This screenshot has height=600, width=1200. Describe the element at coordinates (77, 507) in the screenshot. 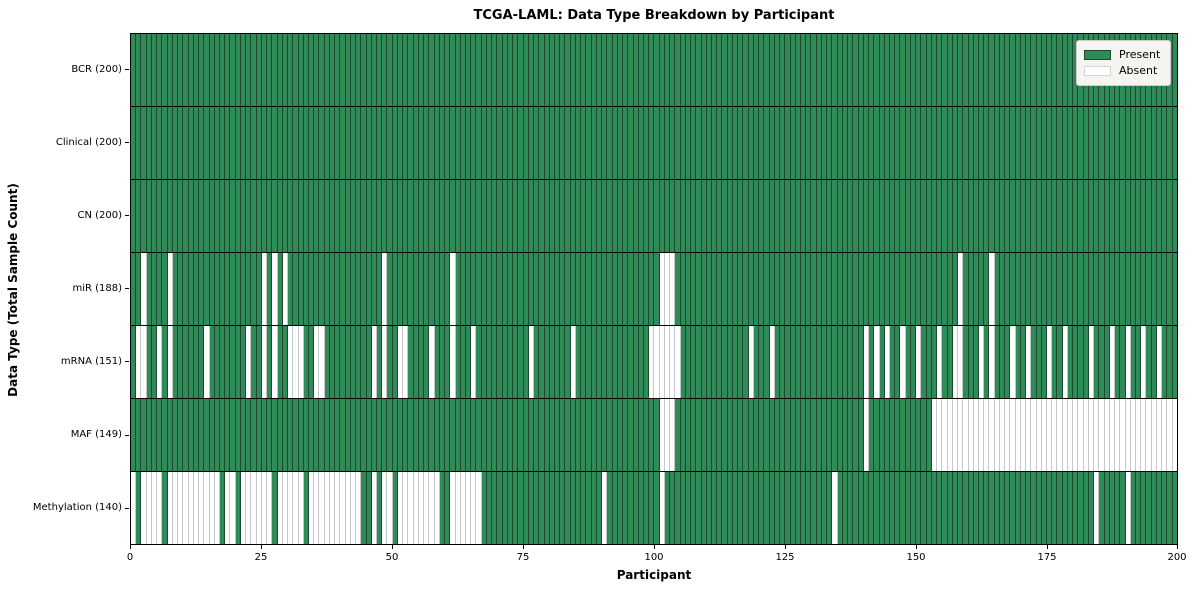

I see `ytick-label-methylation: Methylation (140)` at that location.